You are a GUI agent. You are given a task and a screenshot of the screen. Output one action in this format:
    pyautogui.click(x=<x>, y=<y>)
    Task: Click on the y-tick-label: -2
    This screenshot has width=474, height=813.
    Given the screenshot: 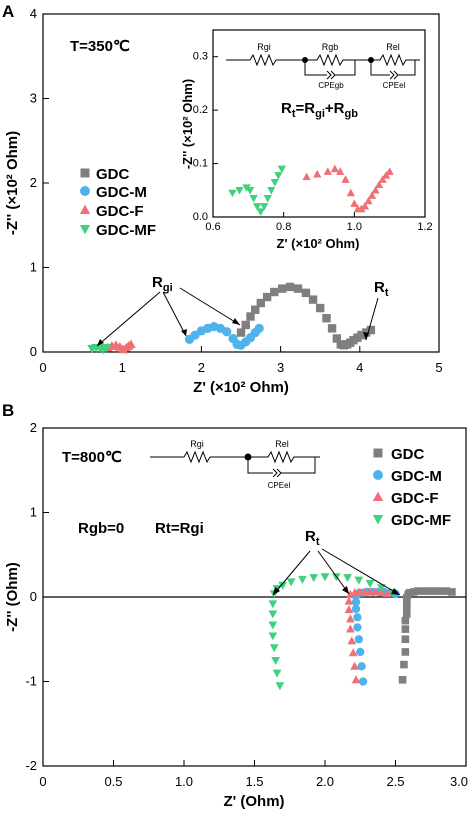 What is the action you would take?
    pyautogui.click(x=31, y=765)
    